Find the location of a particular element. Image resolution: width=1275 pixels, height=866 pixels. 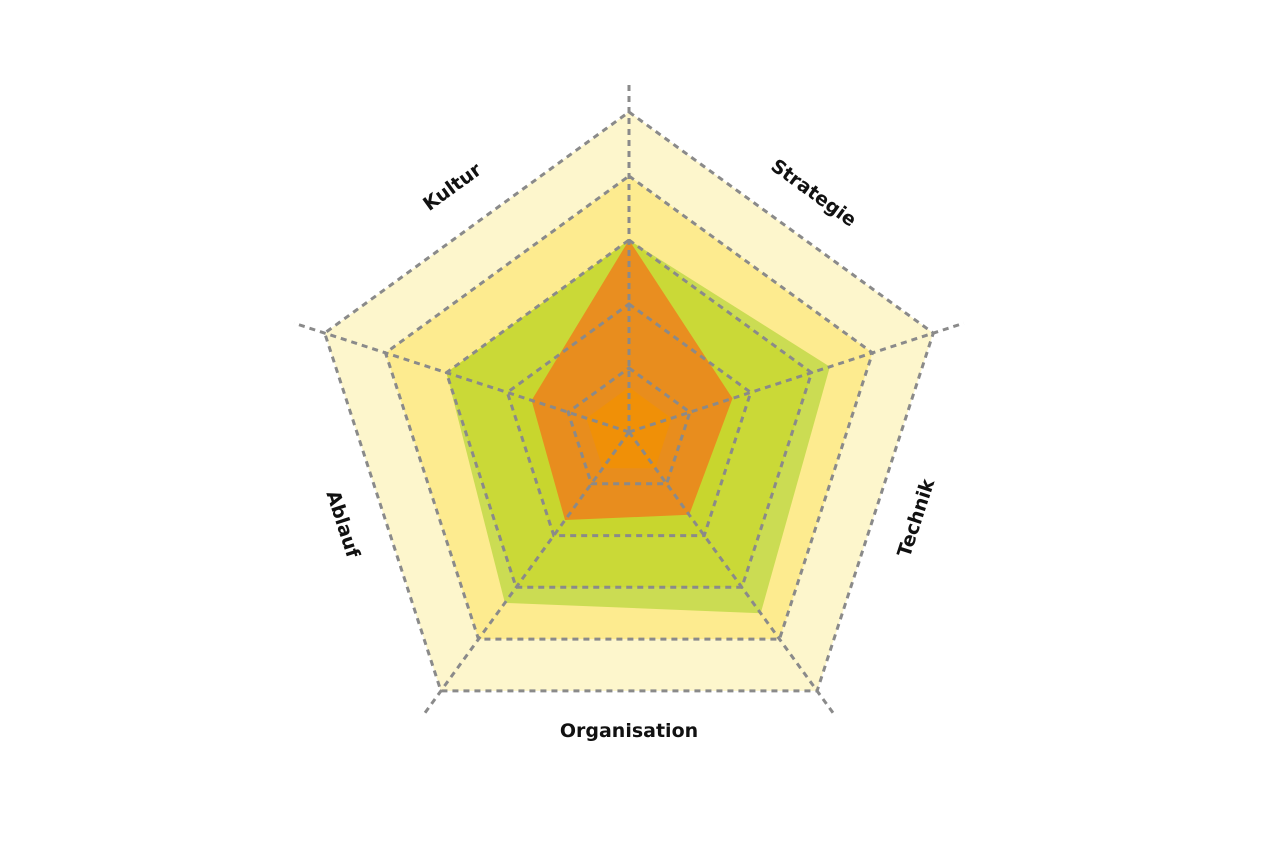

axis-spoke-kultur is located at coordinates (461, 377).